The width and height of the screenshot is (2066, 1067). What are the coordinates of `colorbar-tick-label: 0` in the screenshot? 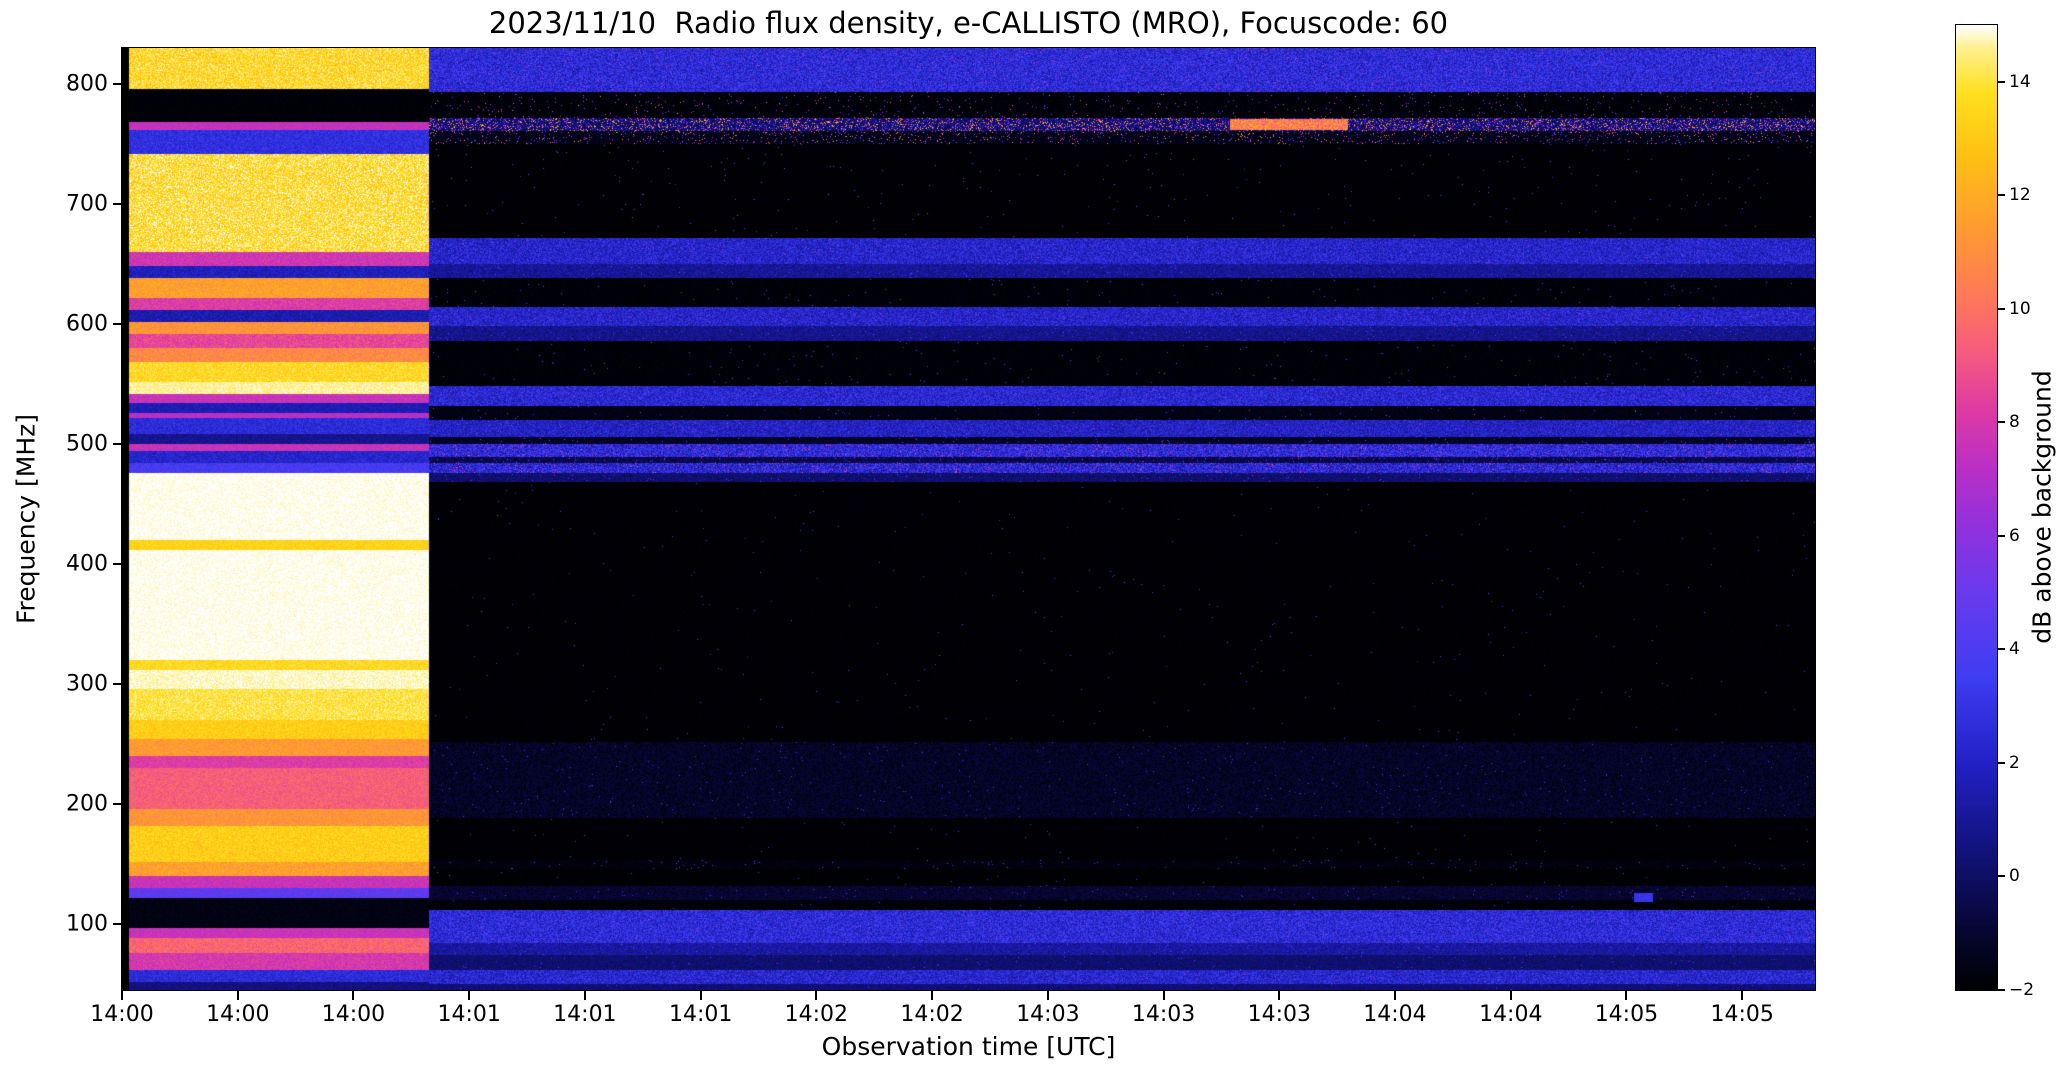 It's located at (2014, 876).